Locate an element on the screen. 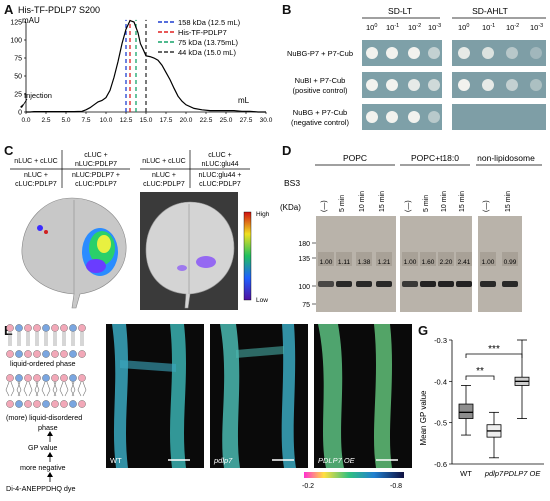 The height and width of the screenshot is (501, 550). band-ratio: 1.11 is located at coordinates (344, 262).